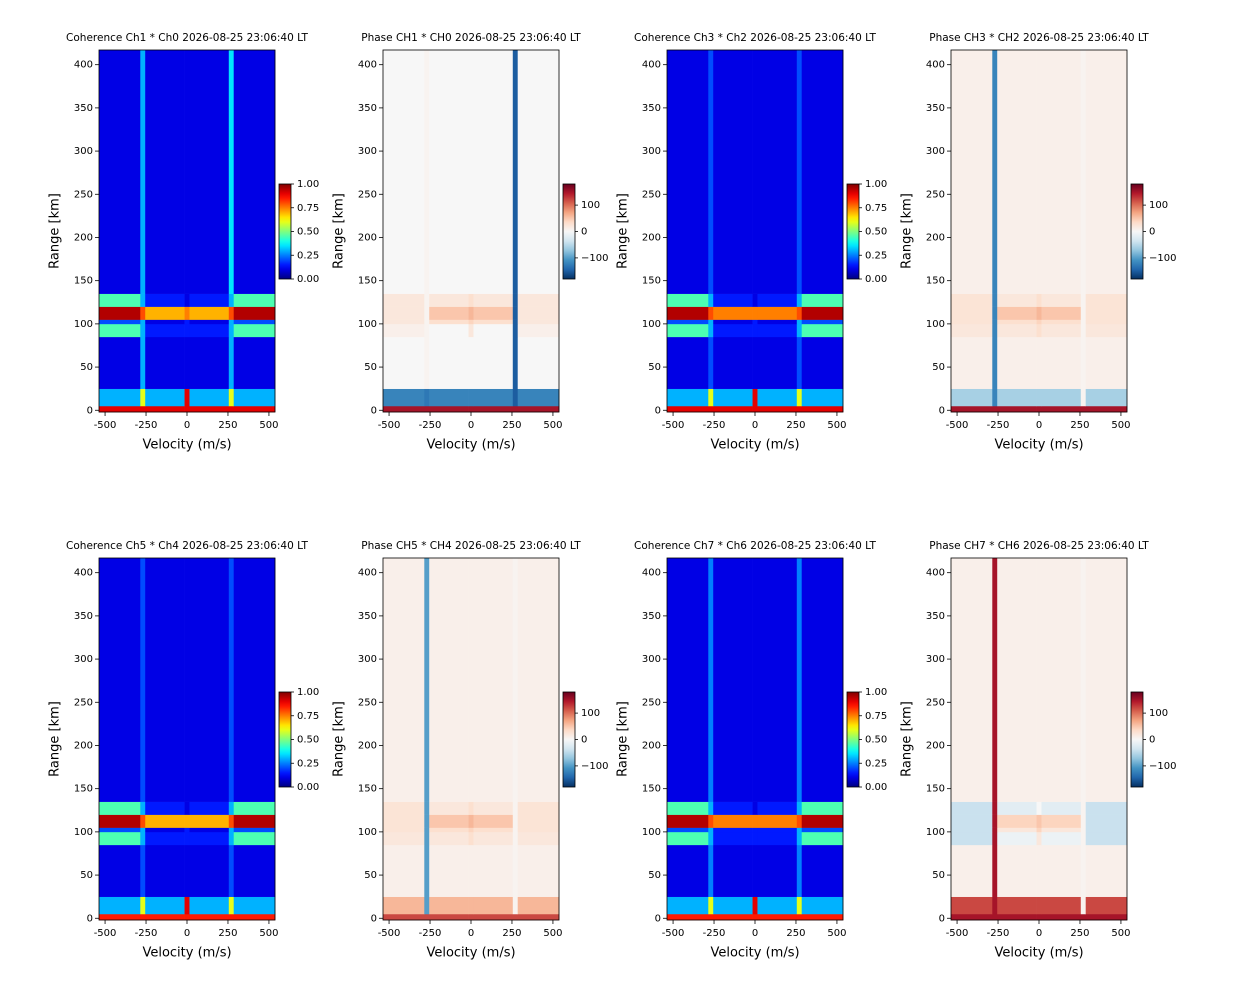  What do you see at coordinates (651, 659) in the screenshot?
I see `y-tick-label: 300` at bounding box center [651, 659].